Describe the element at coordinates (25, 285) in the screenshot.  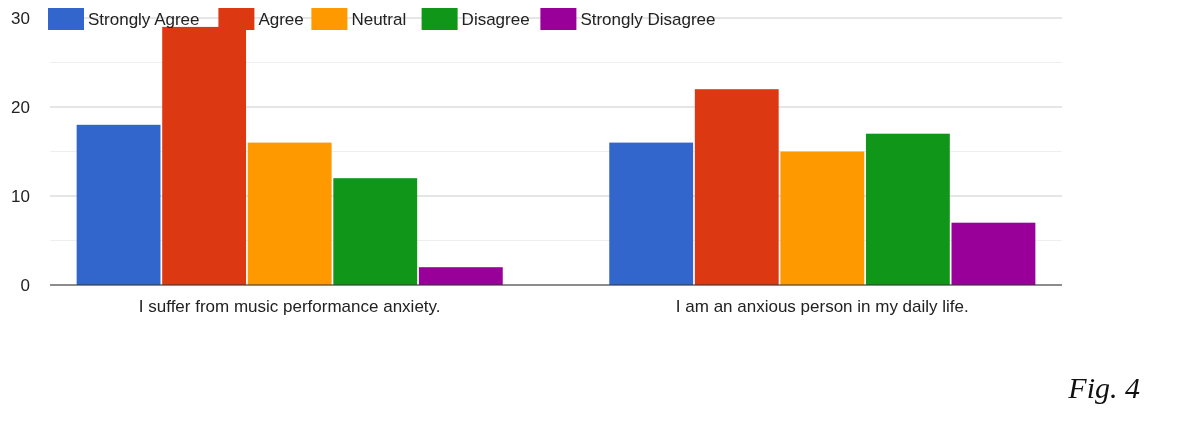
I see `y-tick-label: 0` at that location.